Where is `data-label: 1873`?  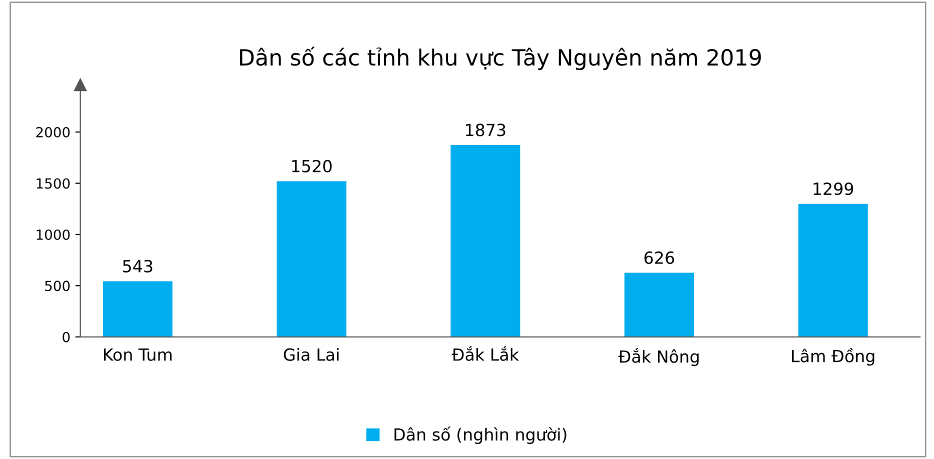
data-label: 1873 is located at coordinates (486, 130).